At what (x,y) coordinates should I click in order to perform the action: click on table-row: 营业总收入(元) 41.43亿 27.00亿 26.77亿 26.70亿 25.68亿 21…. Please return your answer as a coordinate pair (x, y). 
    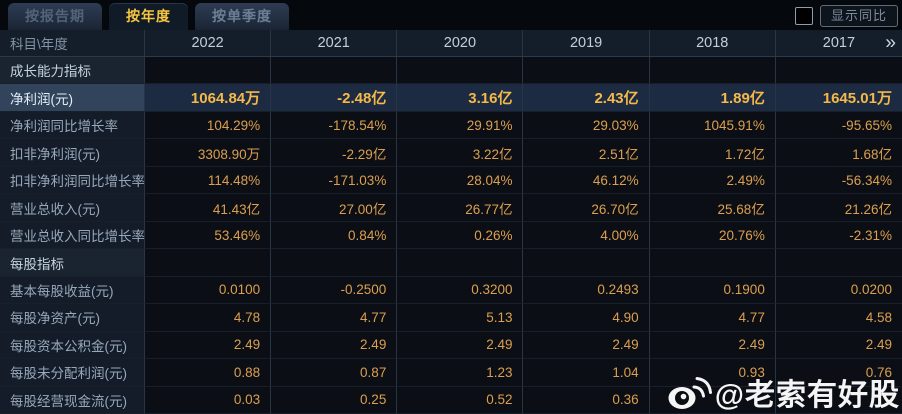
    Looking at the image, I should click on (451, 208).